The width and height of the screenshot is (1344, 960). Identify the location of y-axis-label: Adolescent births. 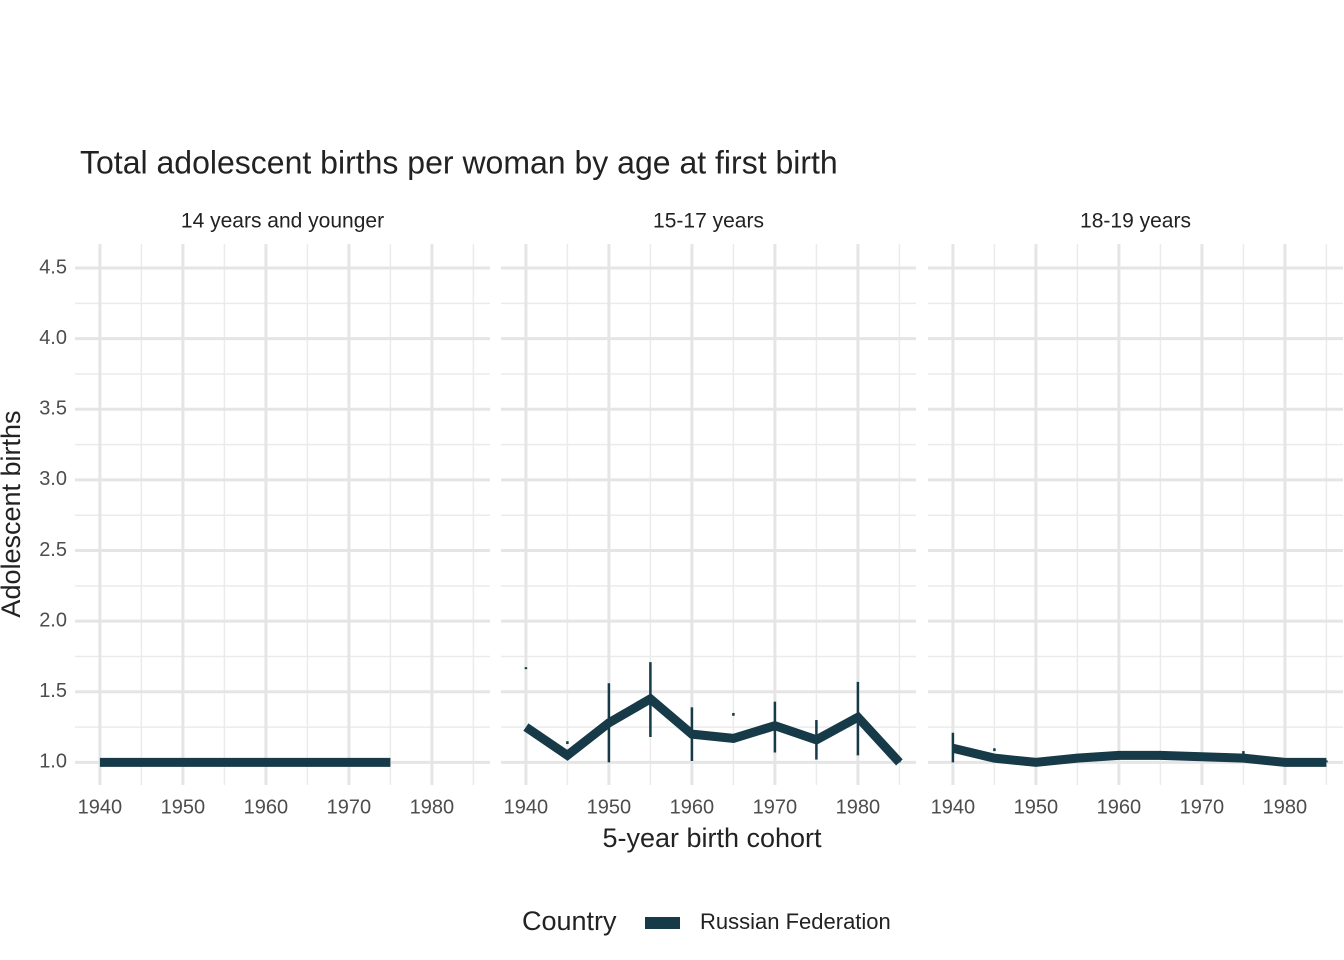
(13, 513).